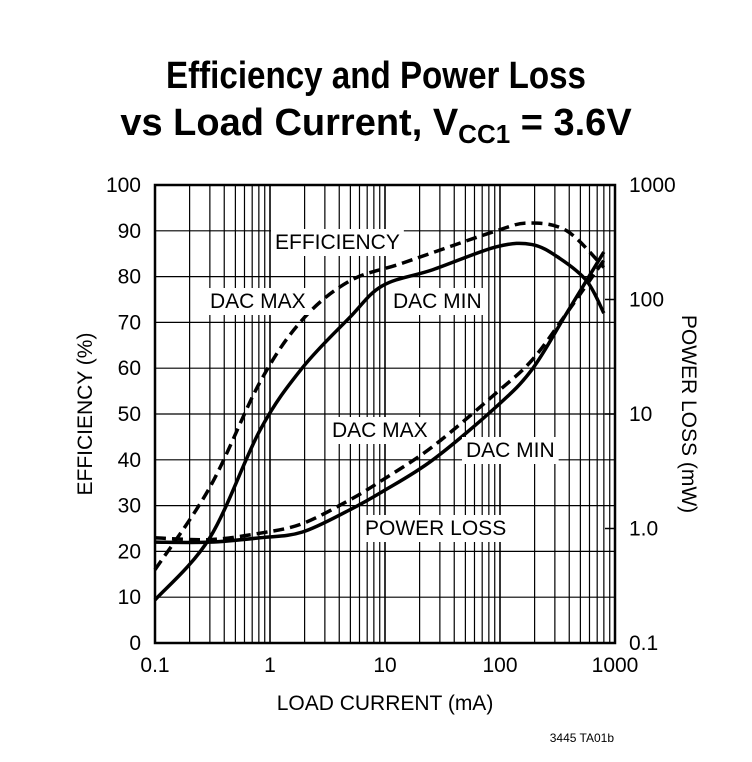 The width and height of the screenshot is (752, 762). What do you see at coordinates (123, 185) in the screenshot?
I see `y-tick-label: 100` at bounding box center [123, 185].